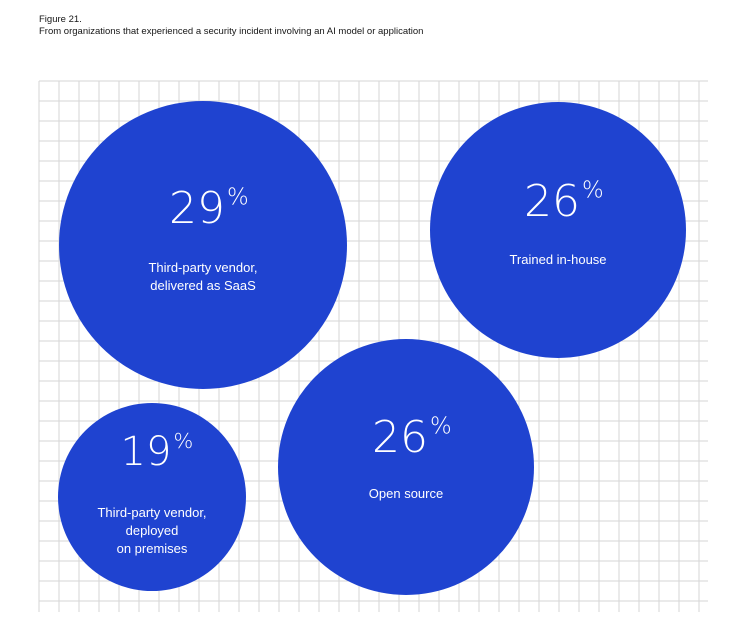  Describe the element at coordinates (203, 285) in the screenshot. I see `category-label: delivered as SaaS` at that location.